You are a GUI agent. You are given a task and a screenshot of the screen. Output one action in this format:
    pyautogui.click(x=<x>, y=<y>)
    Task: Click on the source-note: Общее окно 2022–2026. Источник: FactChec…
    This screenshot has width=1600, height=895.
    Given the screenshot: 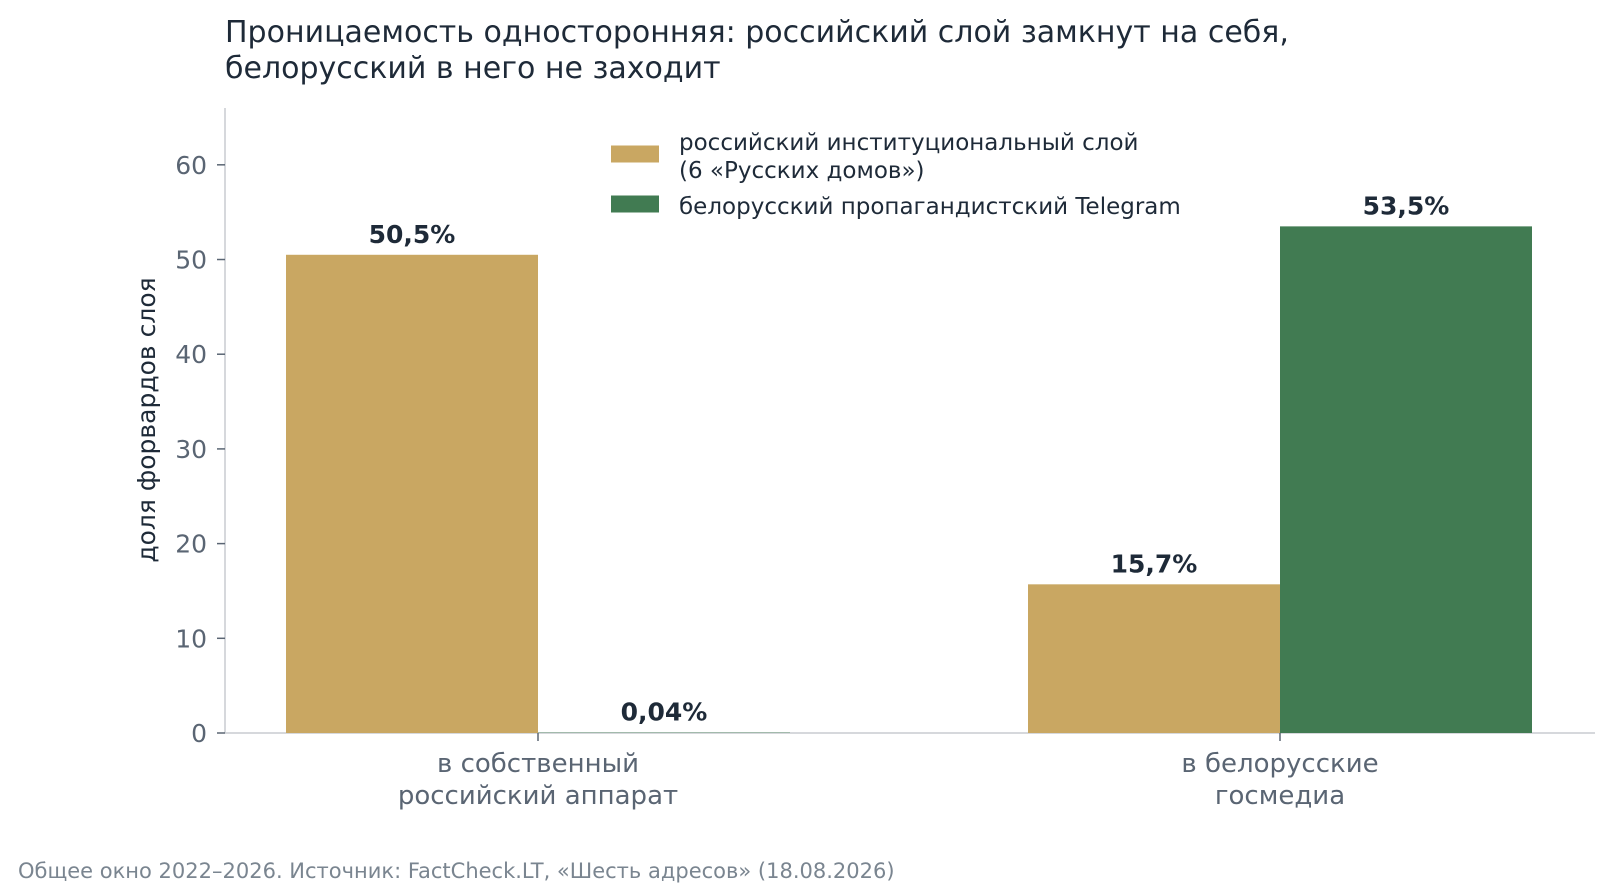 What is the action you would take?
    pyautogui.click(x=456, y=871)
    